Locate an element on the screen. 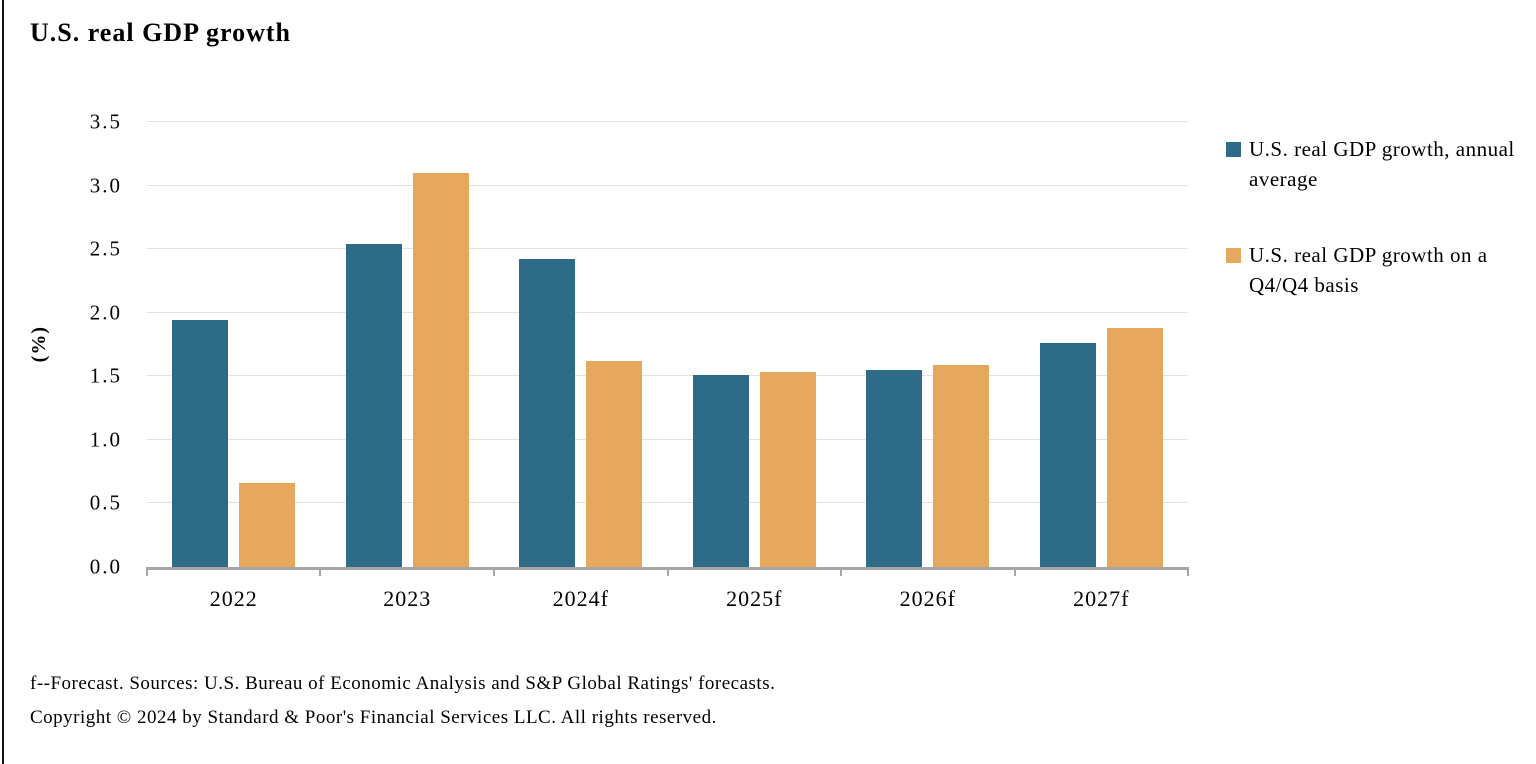  gridline-2.5 is located at coordinates (667, 249).